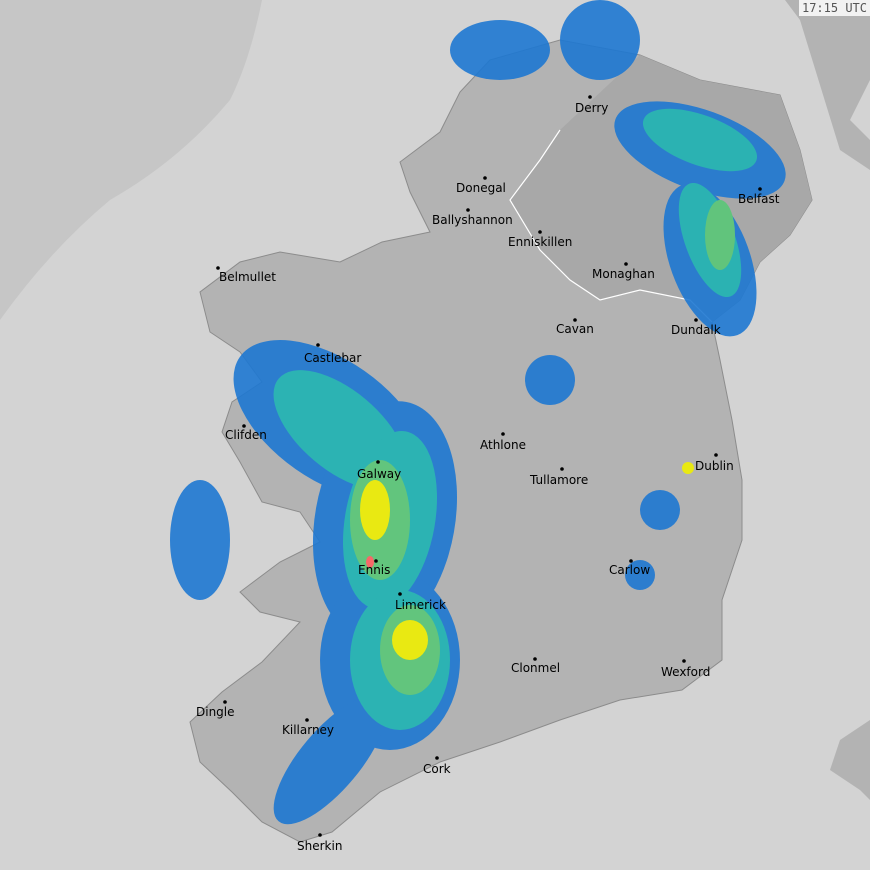 The image size is (870, 870). Describe the element at coordinates (472, 220) in the screenshot. I see `city-label: Ballyshannon` at that location.